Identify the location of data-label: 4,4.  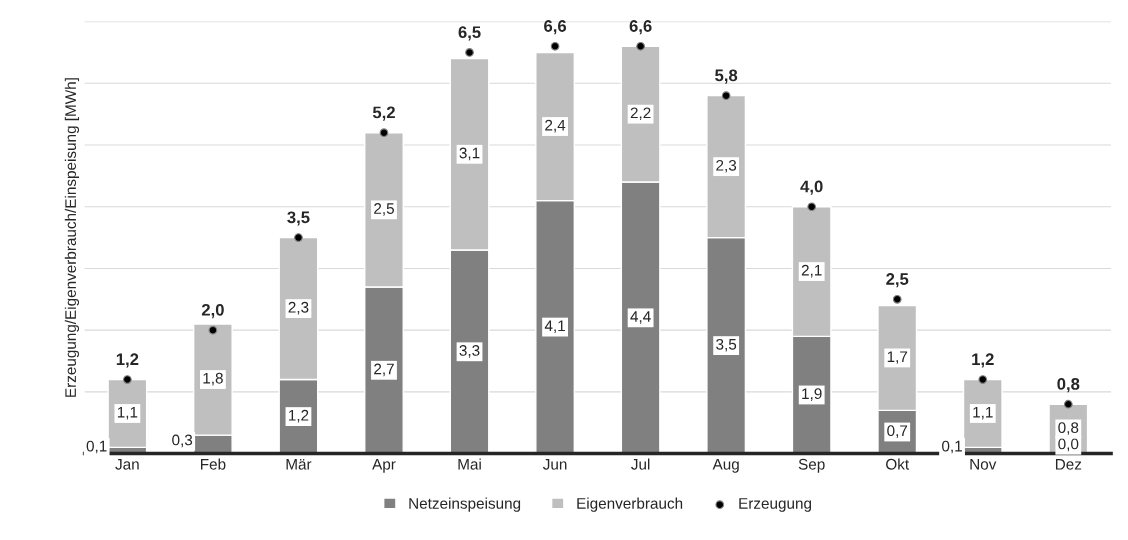
(640, 317).